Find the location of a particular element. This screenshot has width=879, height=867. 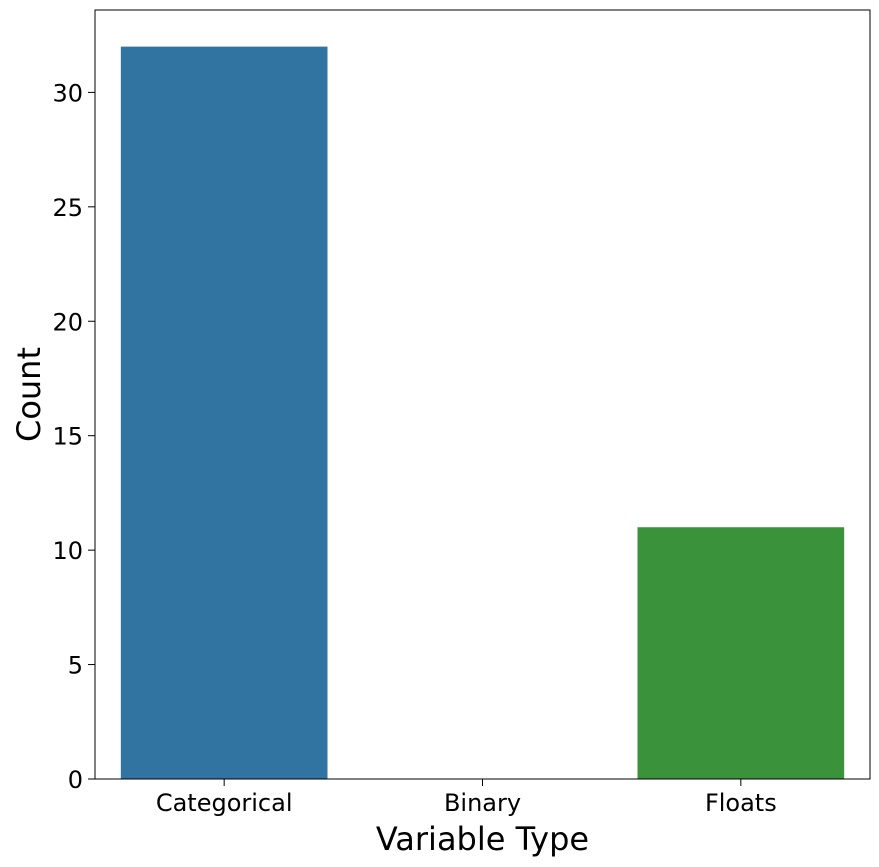

y-tick-label: 30 is located at coordinates (67, 93).